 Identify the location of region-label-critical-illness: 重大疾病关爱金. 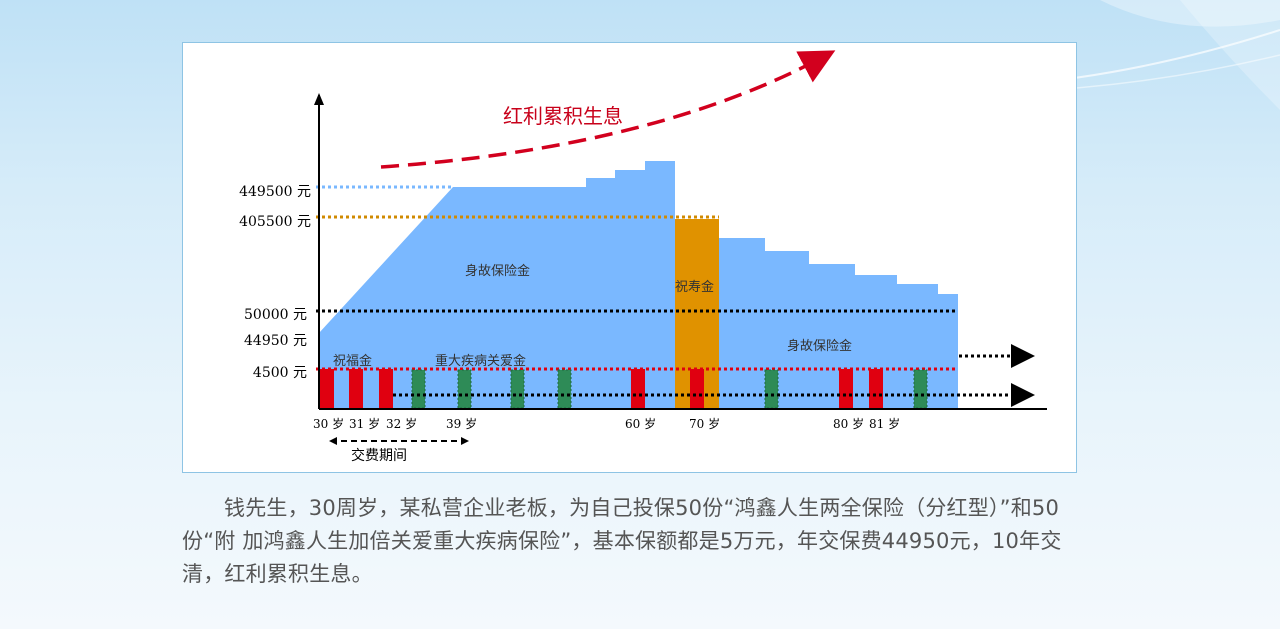
(480, 361).